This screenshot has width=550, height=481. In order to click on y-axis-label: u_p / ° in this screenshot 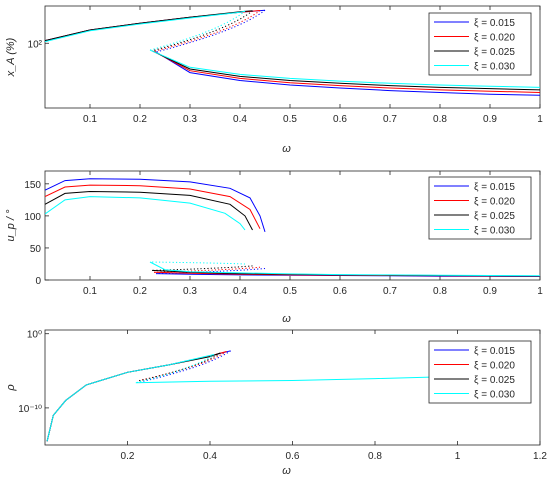, I will do `click(11, 225)`.